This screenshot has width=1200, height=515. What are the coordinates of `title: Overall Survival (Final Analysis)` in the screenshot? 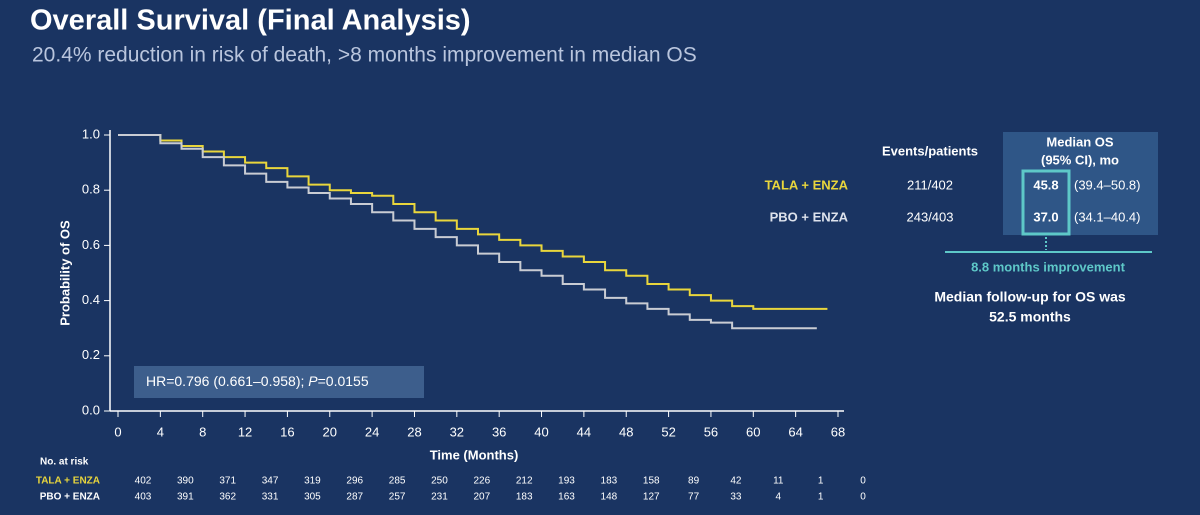 It's located at (250, 21).